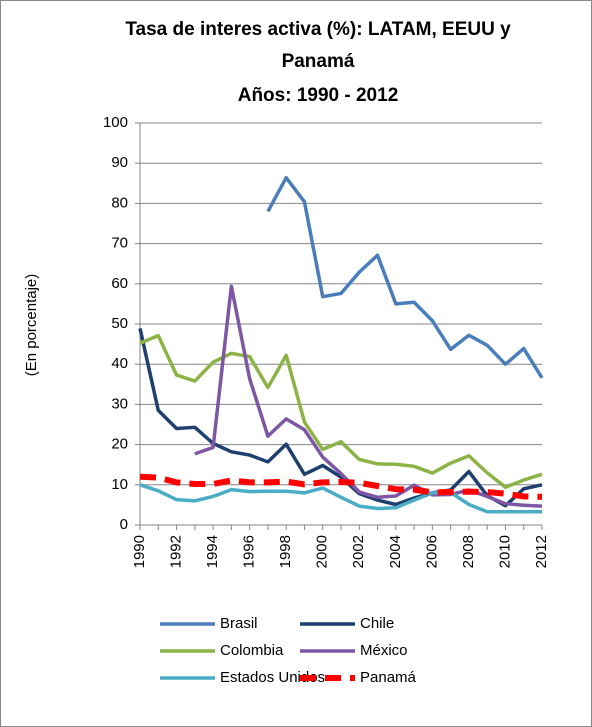 This screenshot has height=727, width=592. Describe the element at coordinates (239, 623) in the screenshot. I see `legend-label: Brasil` at that location.